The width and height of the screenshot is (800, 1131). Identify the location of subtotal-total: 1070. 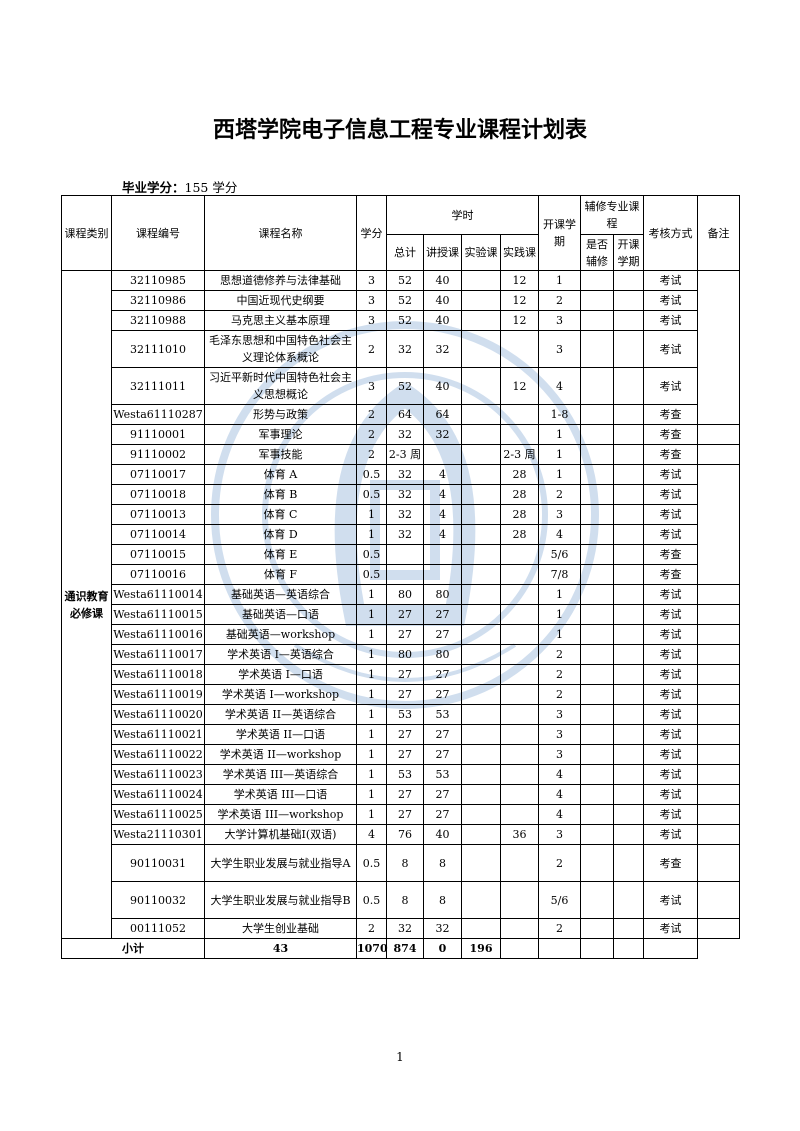
(372, 948).